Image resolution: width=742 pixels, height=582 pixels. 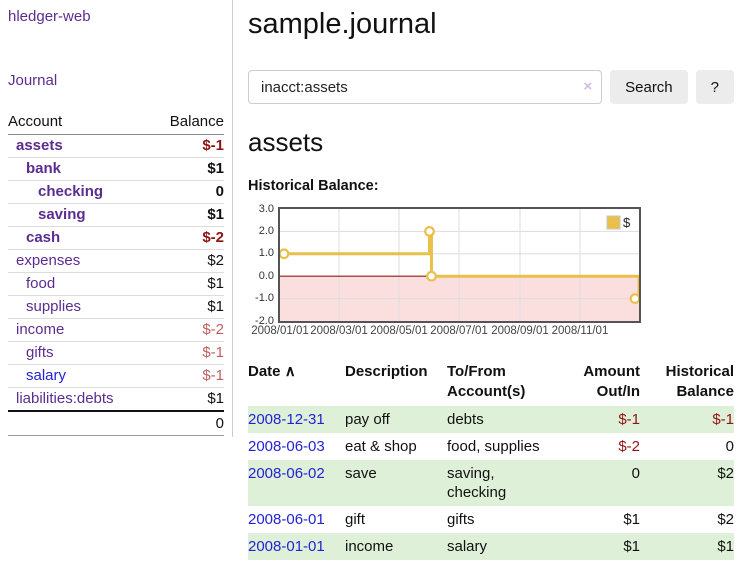 What do you see at coordinates (369, 546) in the screenshot?
I see `transaction-description: income` at bounding box center [369, 546].